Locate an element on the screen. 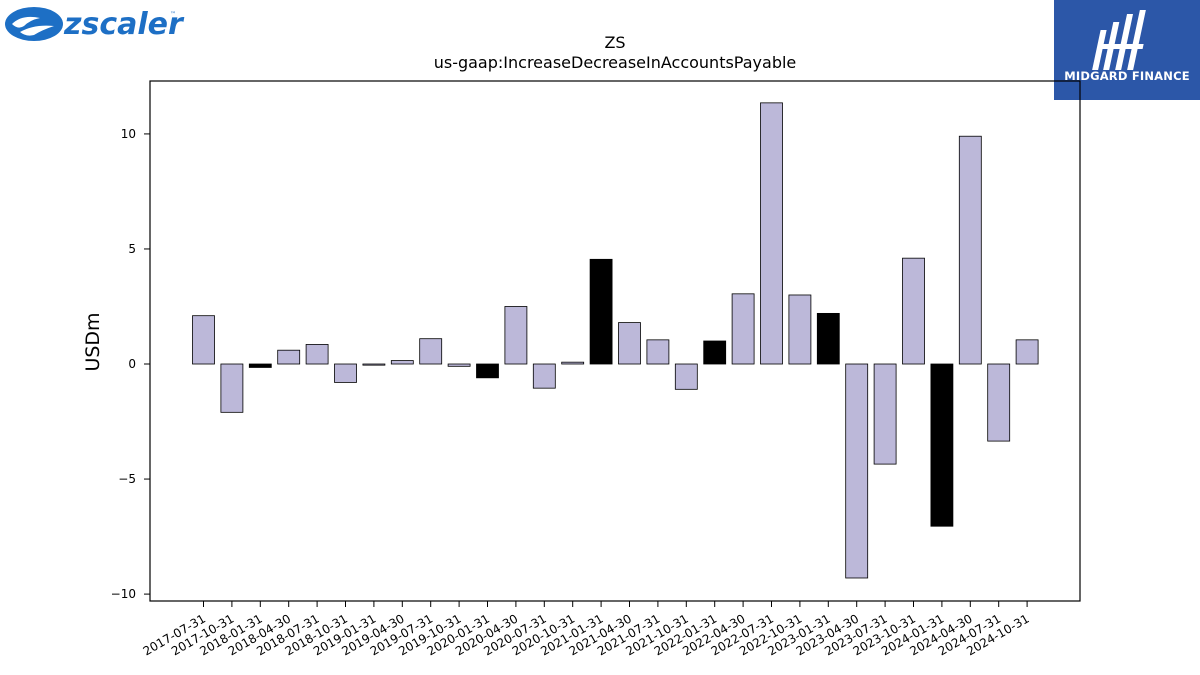 The image size is (1200, 675). trademark-mark: ™ is located at coordinates (173, 14).